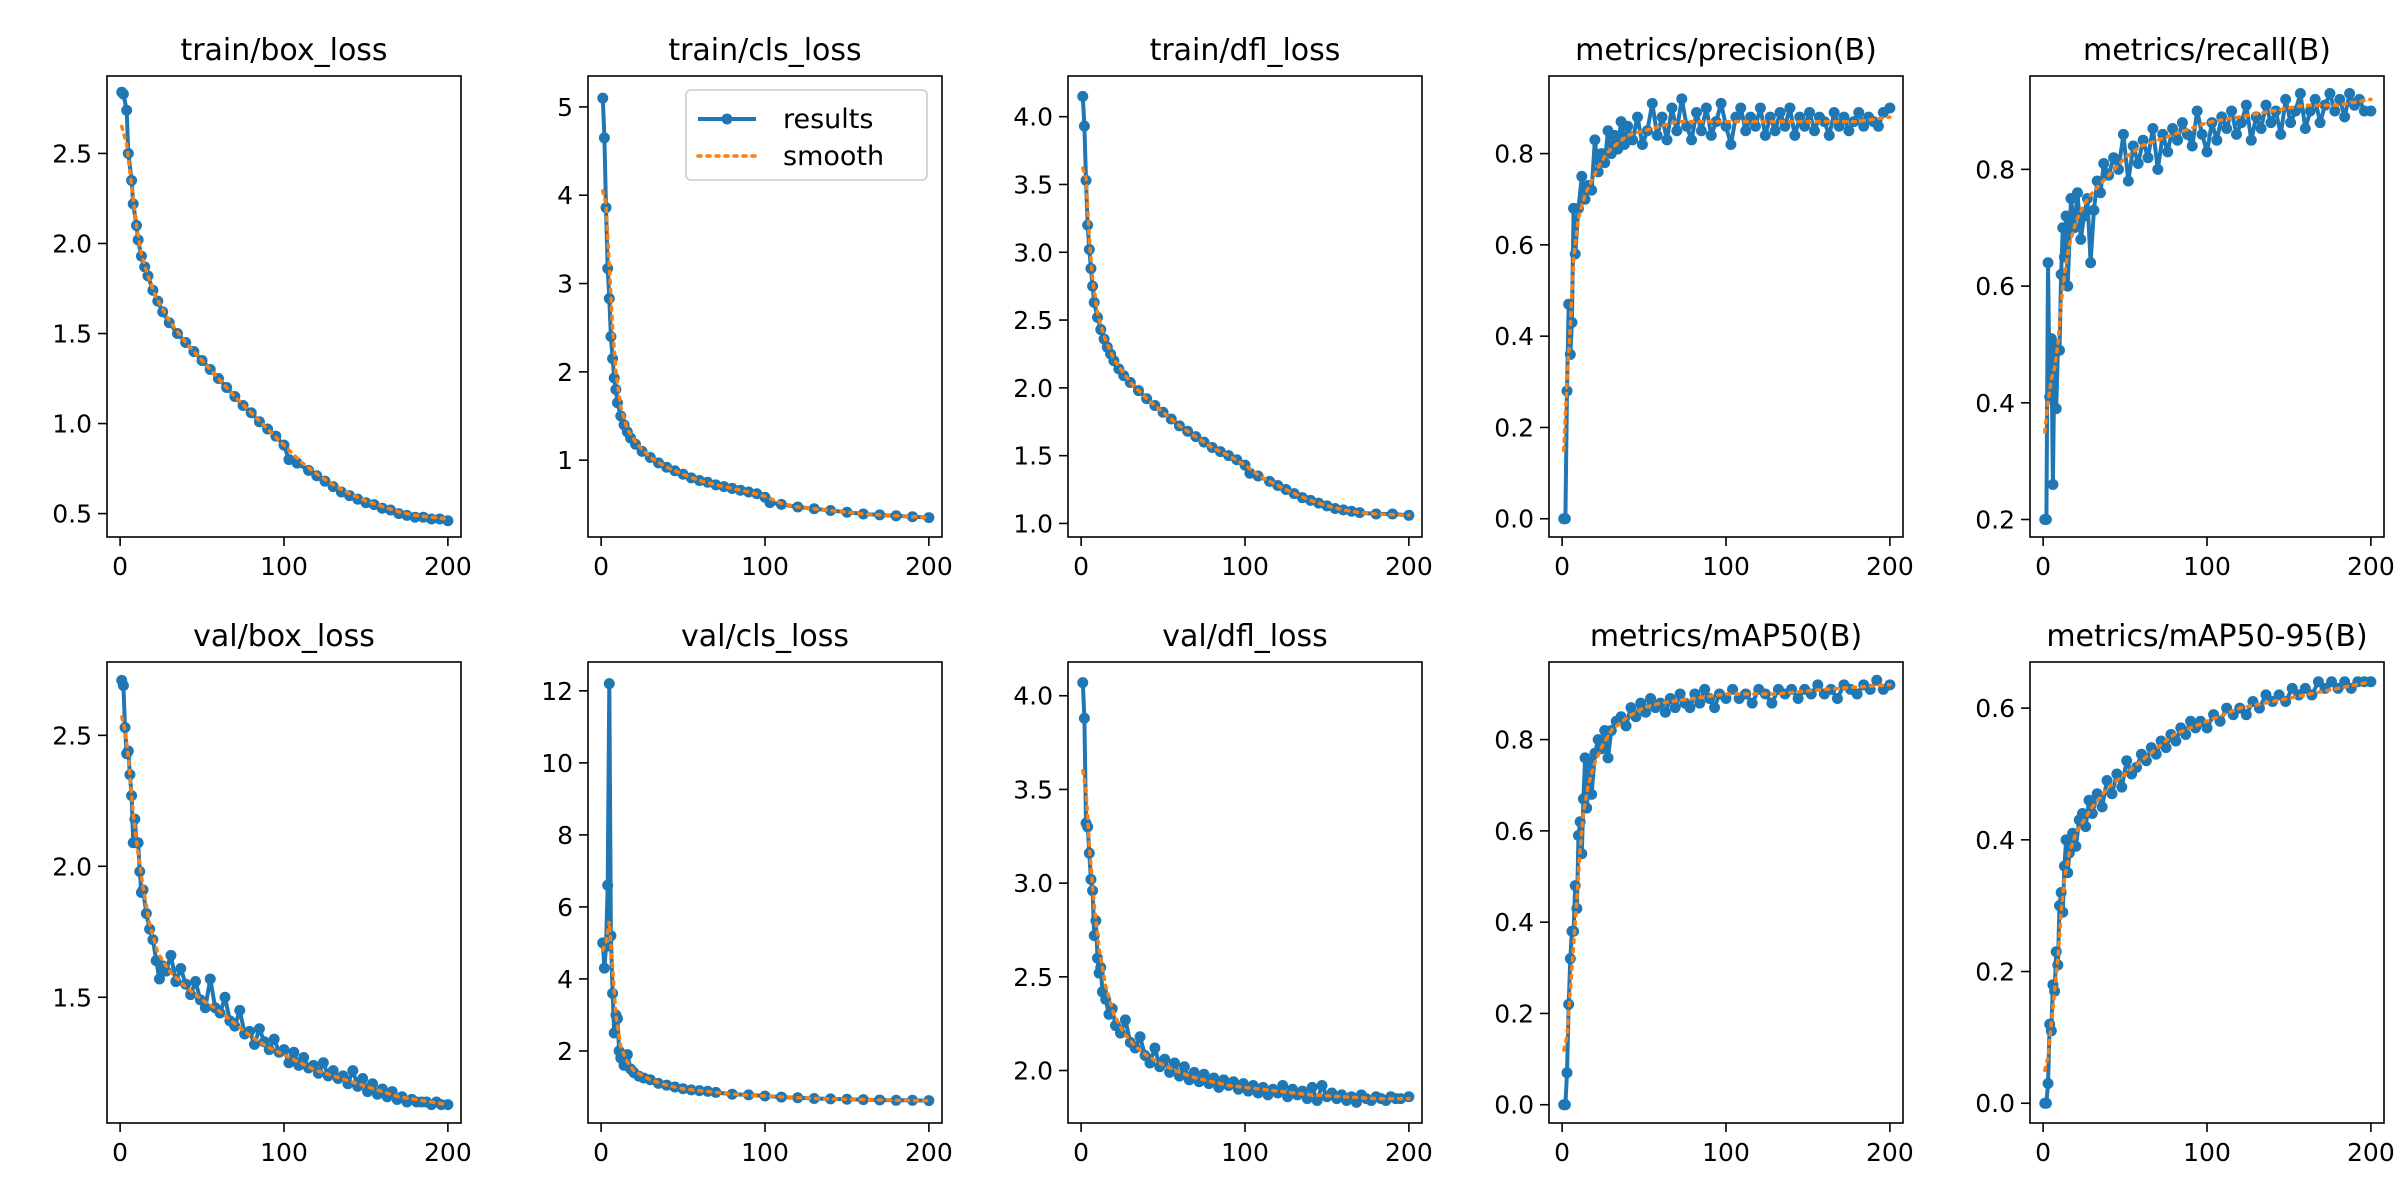 This screenshot has height=1200, width=2400. Describe the element at coordinates (565, 284) in the screenshot. I see `y-tick-label: 3` at that location.